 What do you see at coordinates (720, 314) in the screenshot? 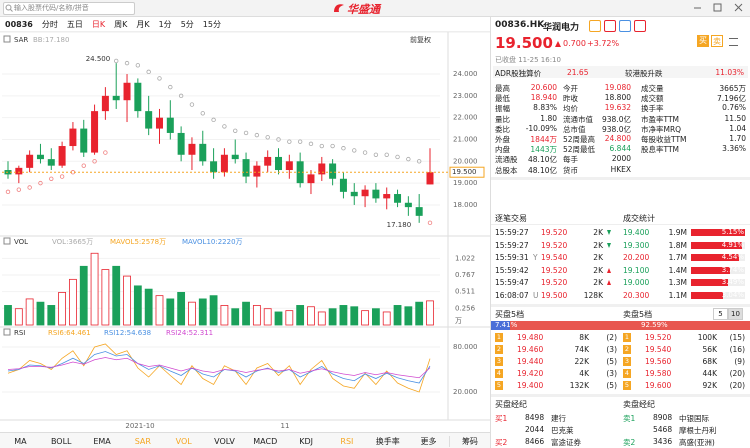
I see `depth-option: 5` at bounding box center [720, 314].